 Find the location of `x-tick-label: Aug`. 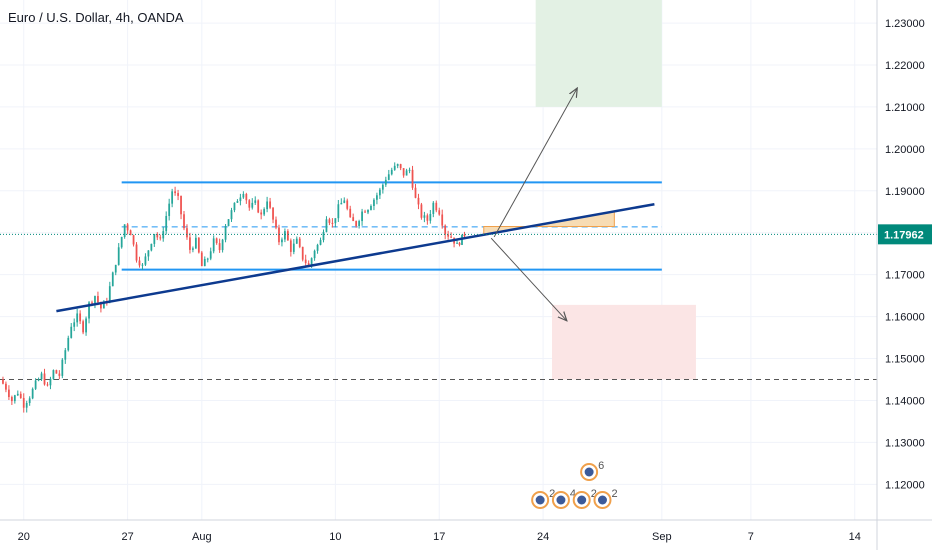

x-tick-label: Aug is located at coordinates (202, 537).